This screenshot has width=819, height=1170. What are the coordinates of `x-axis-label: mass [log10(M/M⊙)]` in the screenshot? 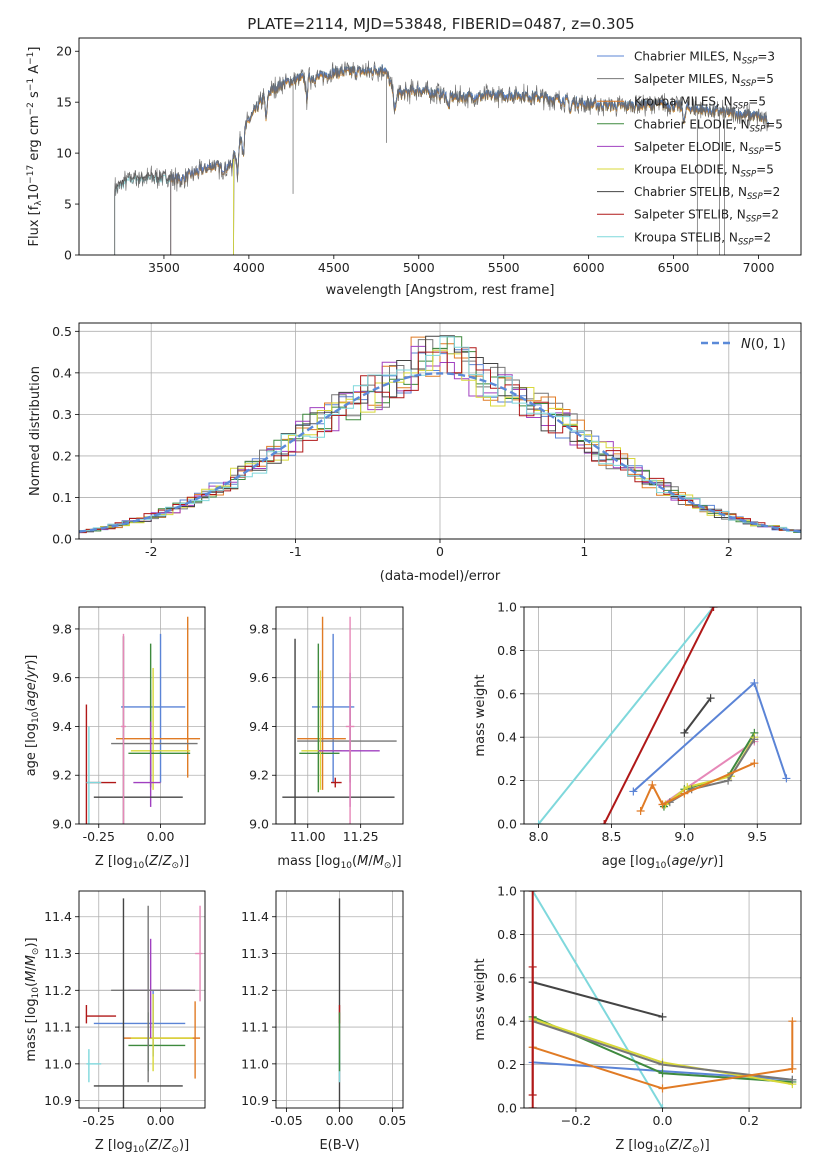 It's located at (339, 862).